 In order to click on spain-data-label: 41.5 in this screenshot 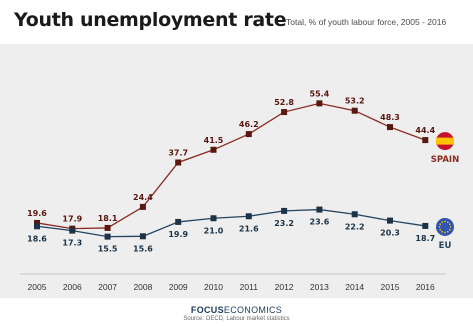, I will do `click(214, 140)`.